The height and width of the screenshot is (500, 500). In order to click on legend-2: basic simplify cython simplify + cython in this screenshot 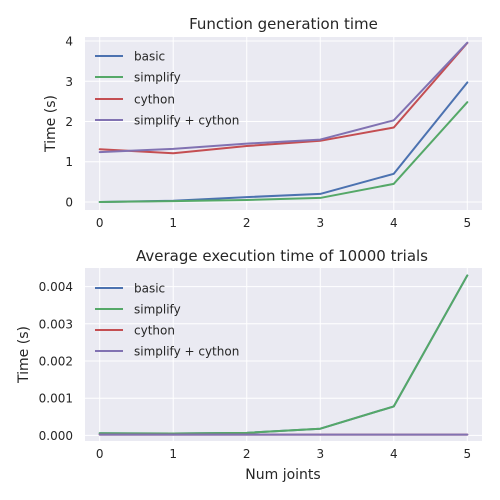, I will do `click(167, 320)`.